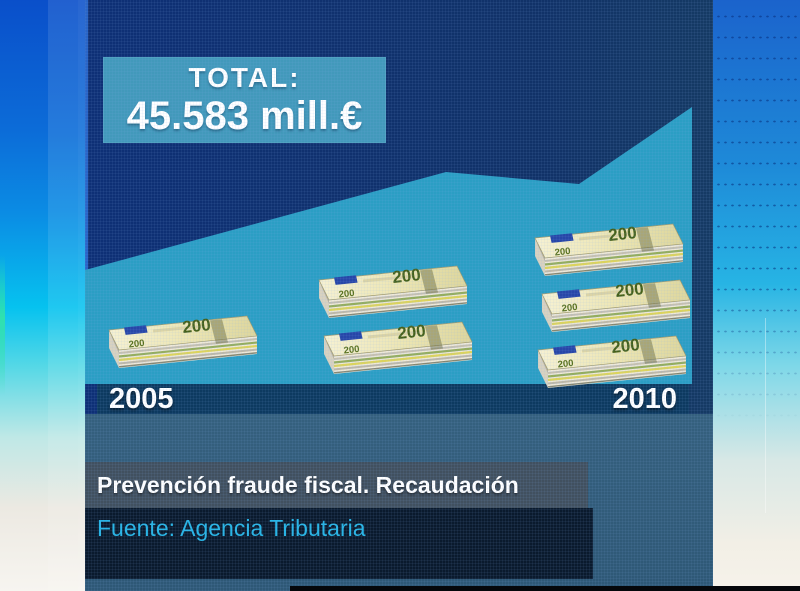 The height and width of the screenshot is (591, 800). I want to click on dotted-pattern, so click(756, 295).